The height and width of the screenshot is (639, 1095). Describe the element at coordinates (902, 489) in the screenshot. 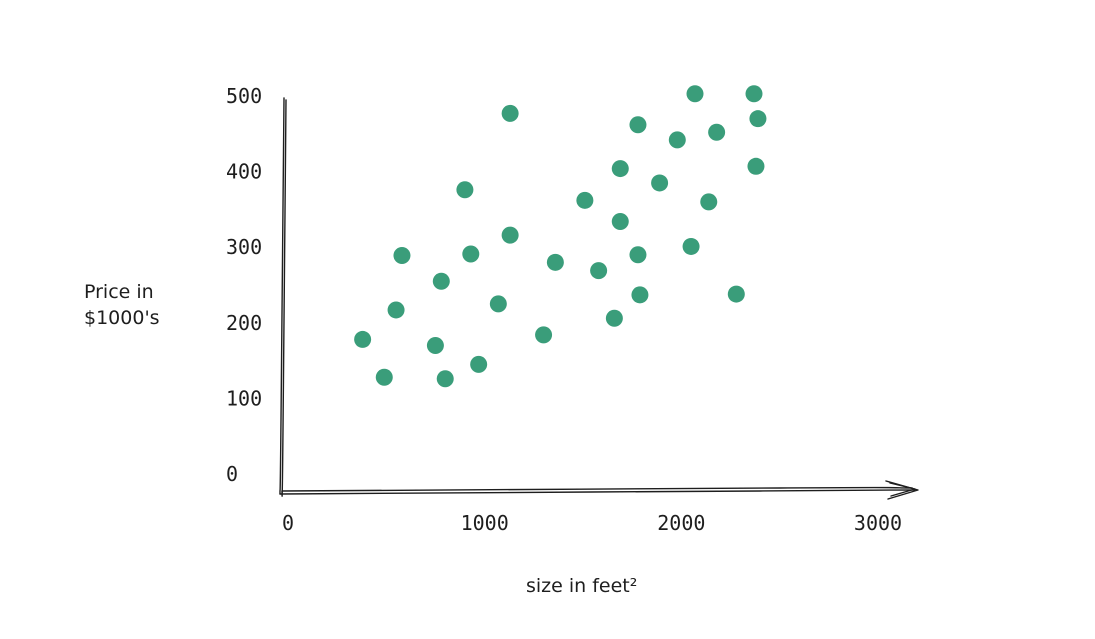

I see `x-axis-arrowhead-echo` at that location.